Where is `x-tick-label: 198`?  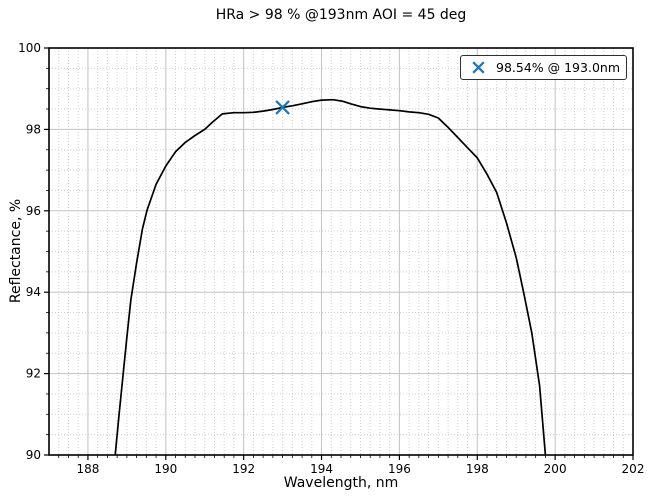
x-tick-label: 198 is located at coordinates (477, 469).